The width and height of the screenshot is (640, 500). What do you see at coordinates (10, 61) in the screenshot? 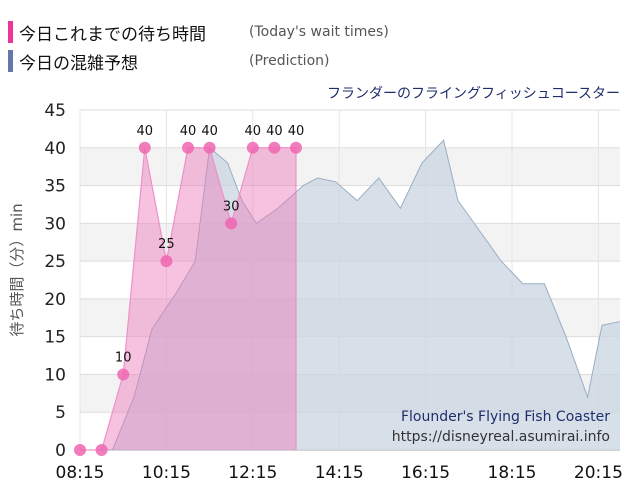
I see `legend-swatch-prediction` at bounding box center [10, 61].